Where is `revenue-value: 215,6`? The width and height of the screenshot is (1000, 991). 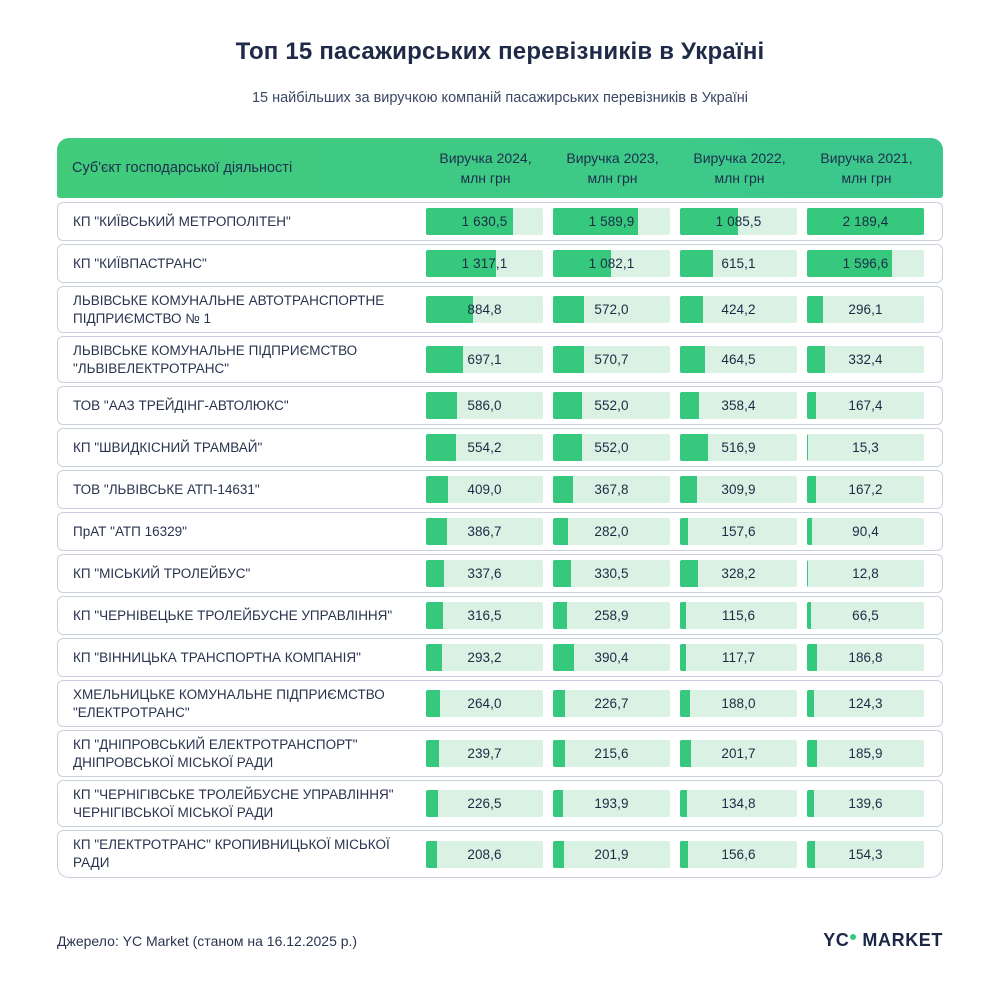 revenue-value: 215,6 is located at coordinates (611, 754).